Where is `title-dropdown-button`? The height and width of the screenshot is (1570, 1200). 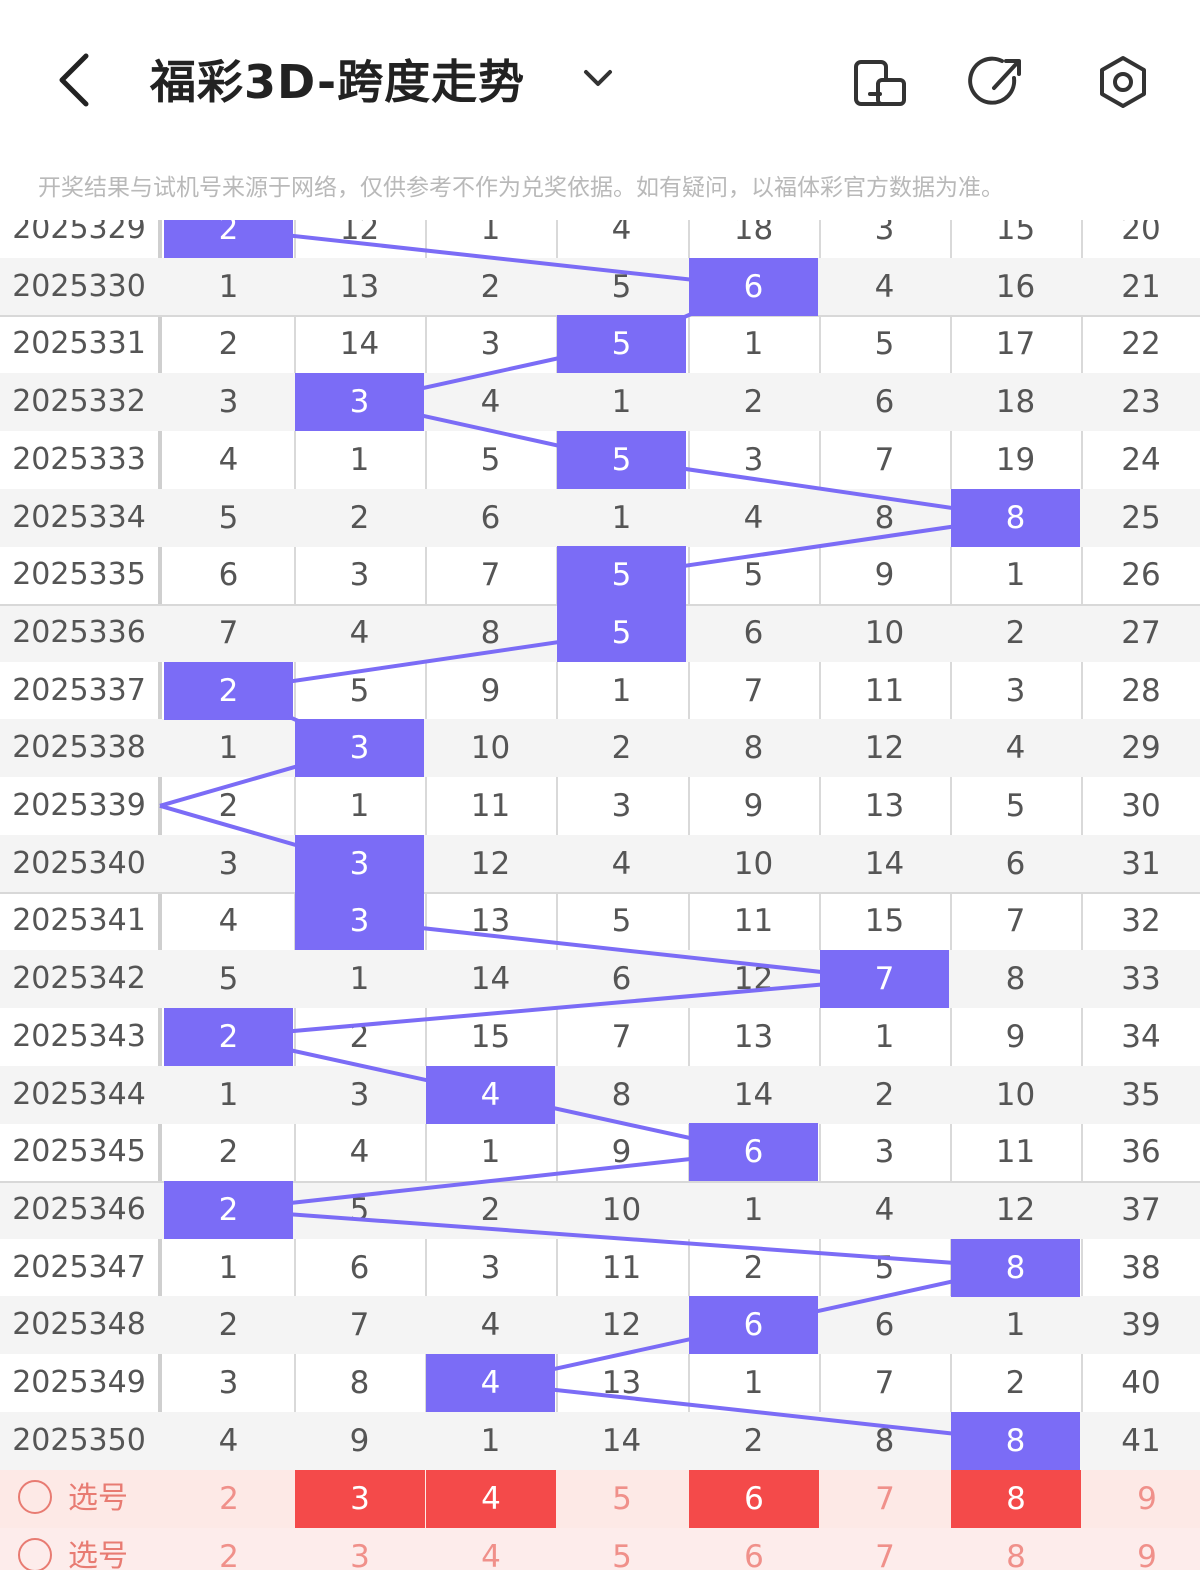 title-dropdown-button is located at coordinates (598, 79).